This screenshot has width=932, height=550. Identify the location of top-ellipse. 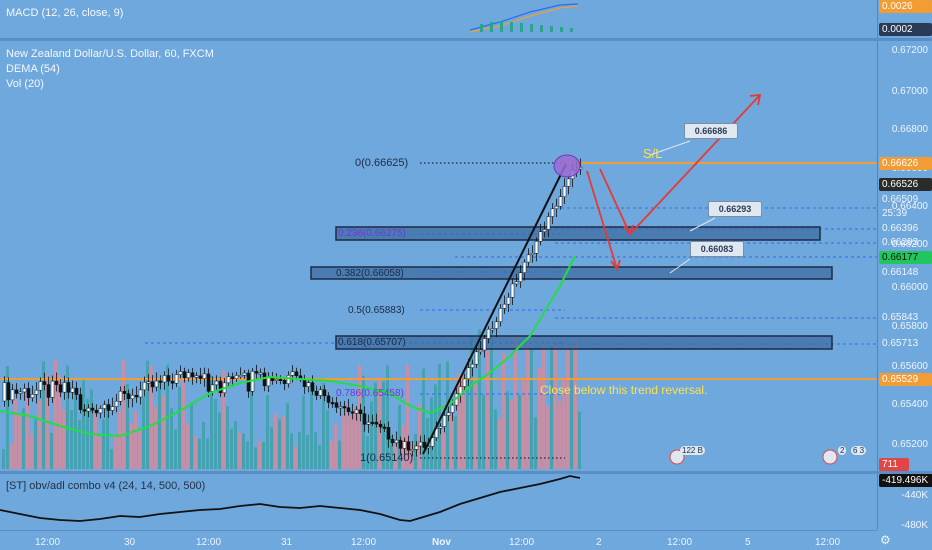
(567, 166).